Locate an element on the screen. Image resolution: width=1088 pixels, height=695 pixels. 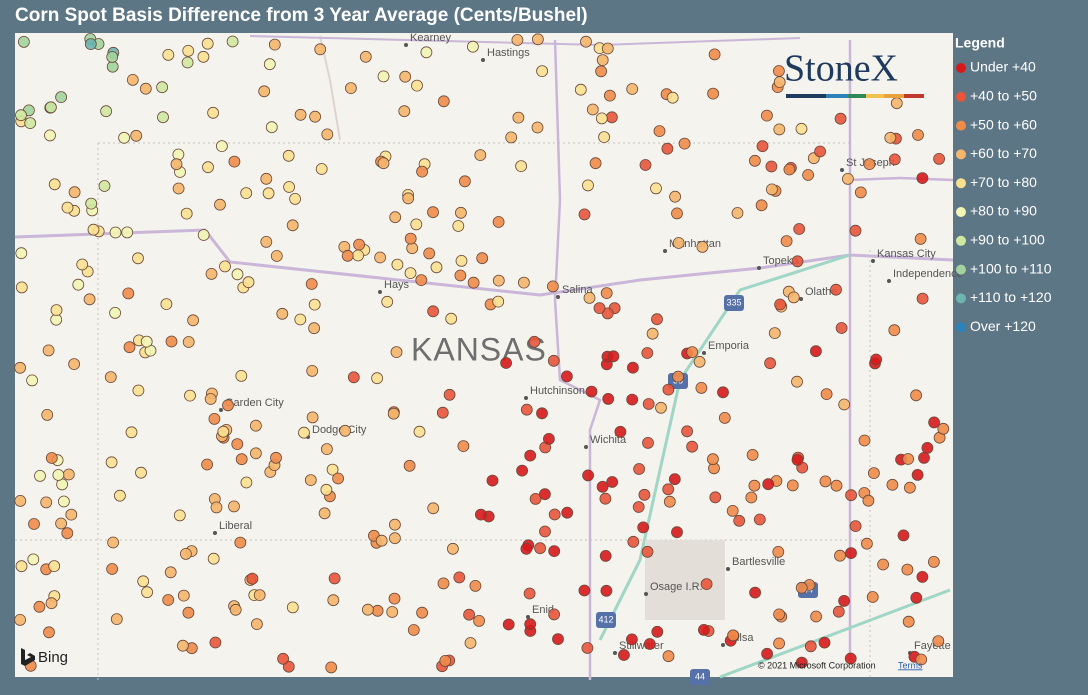
place-label: Topeka is located at coordinates (781, 261).